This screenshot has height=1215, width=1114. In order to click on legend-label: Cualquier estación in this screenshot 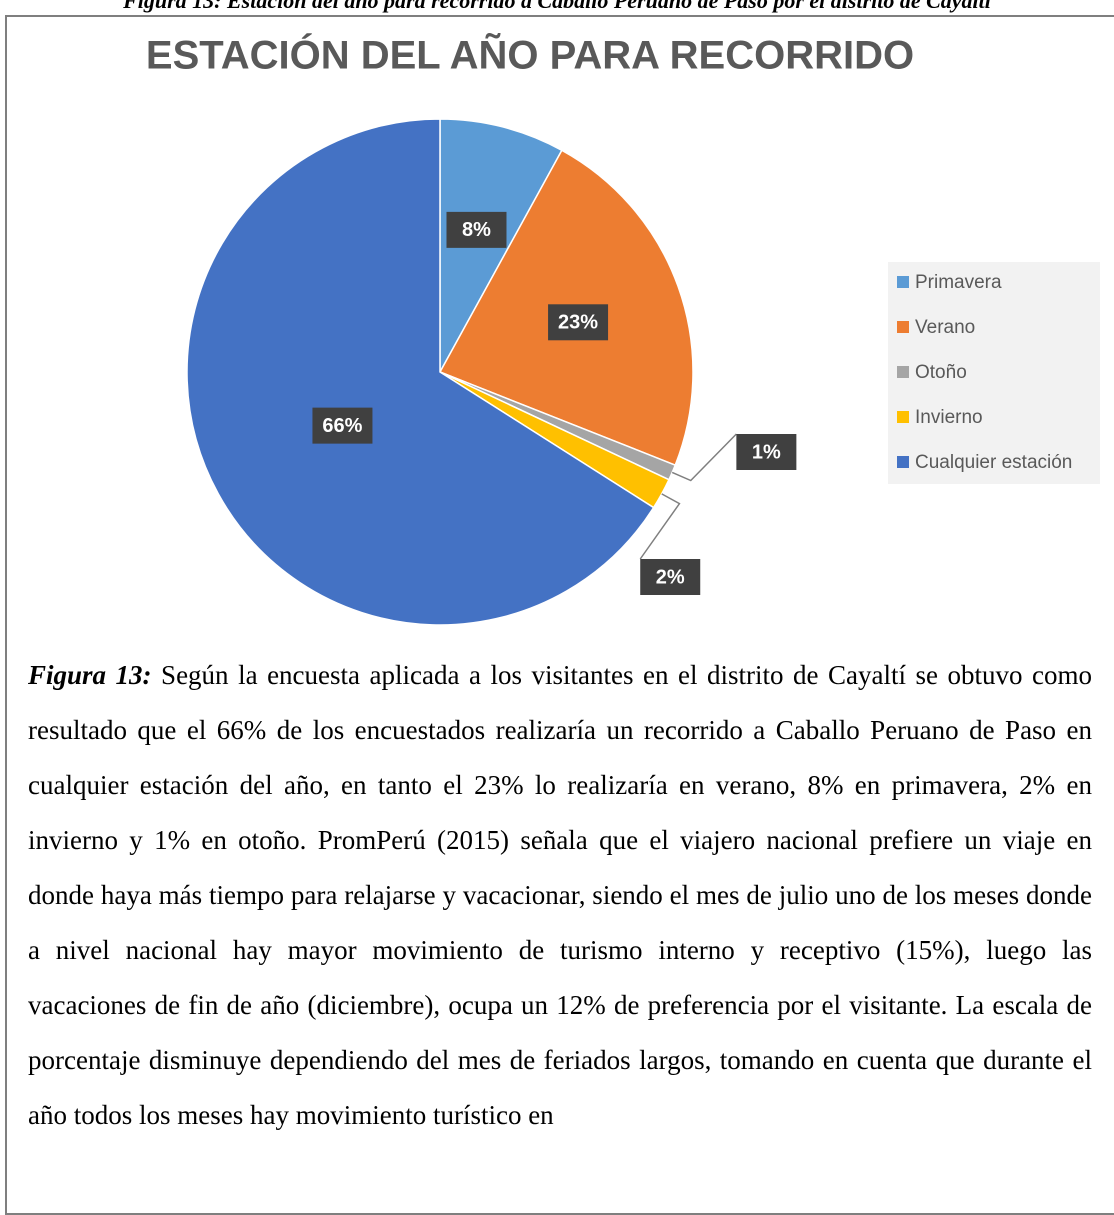, I will do `click(993, 462)`.